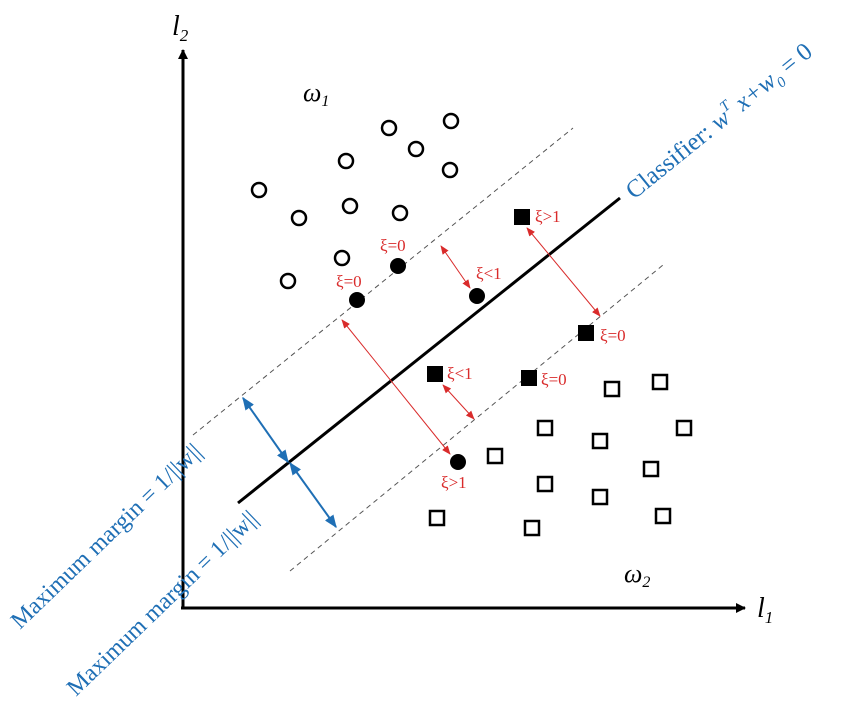  I want to click on lower-margin-arrow, so click(313, 495).